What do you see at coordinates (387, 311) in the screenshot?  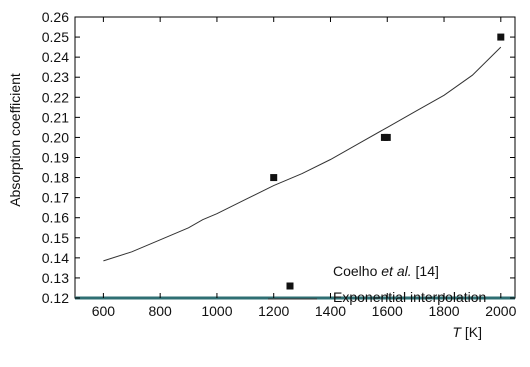 I see `x-tick-label: 1600` at bounding box center [387, 311].